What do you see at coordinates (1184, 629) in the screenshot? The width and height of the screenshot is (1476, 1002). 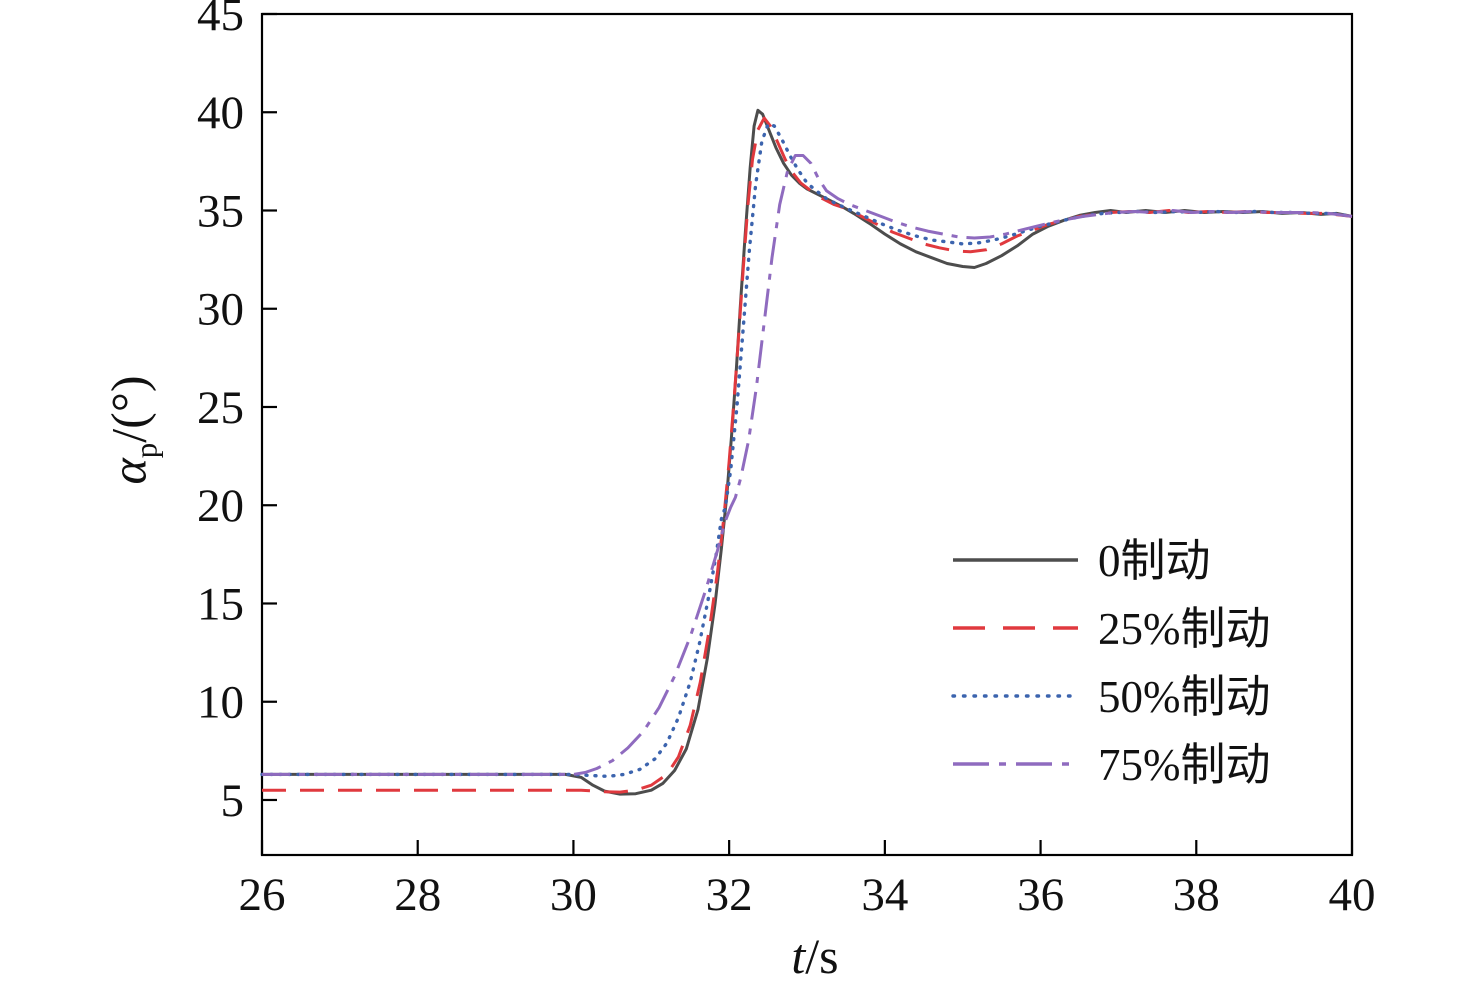 I see `legend-label-1: 25%制动` at bounding box center [1184, 629].